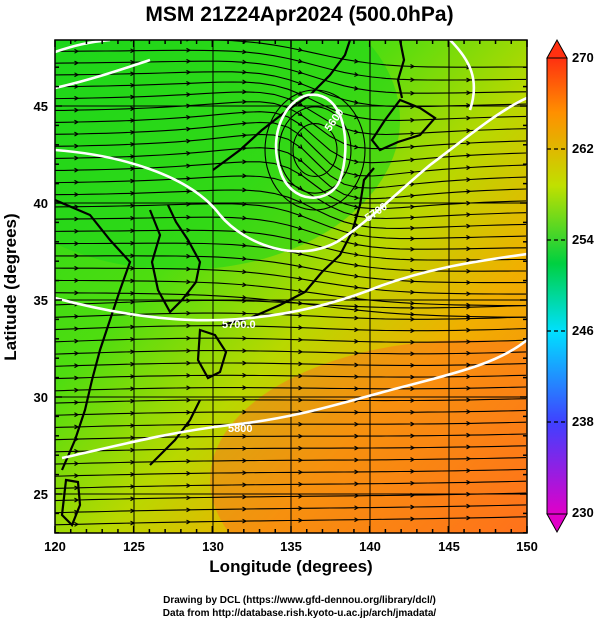 This screenshot has height=625, width=599. What do you see at coordinates (401, 69) in the screenshot?
I see `sakhalin-coastline` at bounding box center [401, 69].